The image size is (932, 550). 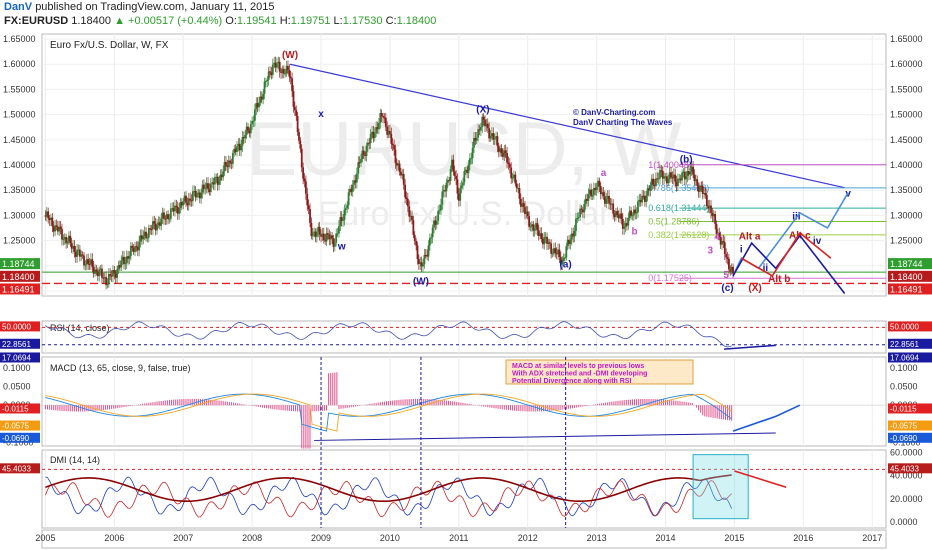 What do you see at coordinates (114, 538) in the screenshot?
I see `x-tick-label: 2006` at bounding box center [114, 538].